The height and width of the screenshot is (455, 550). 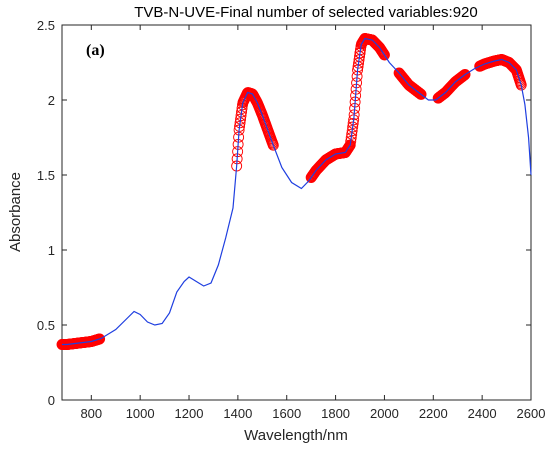 I want to click on y-axis-title: Absorbance, so click(x=15, y=212).